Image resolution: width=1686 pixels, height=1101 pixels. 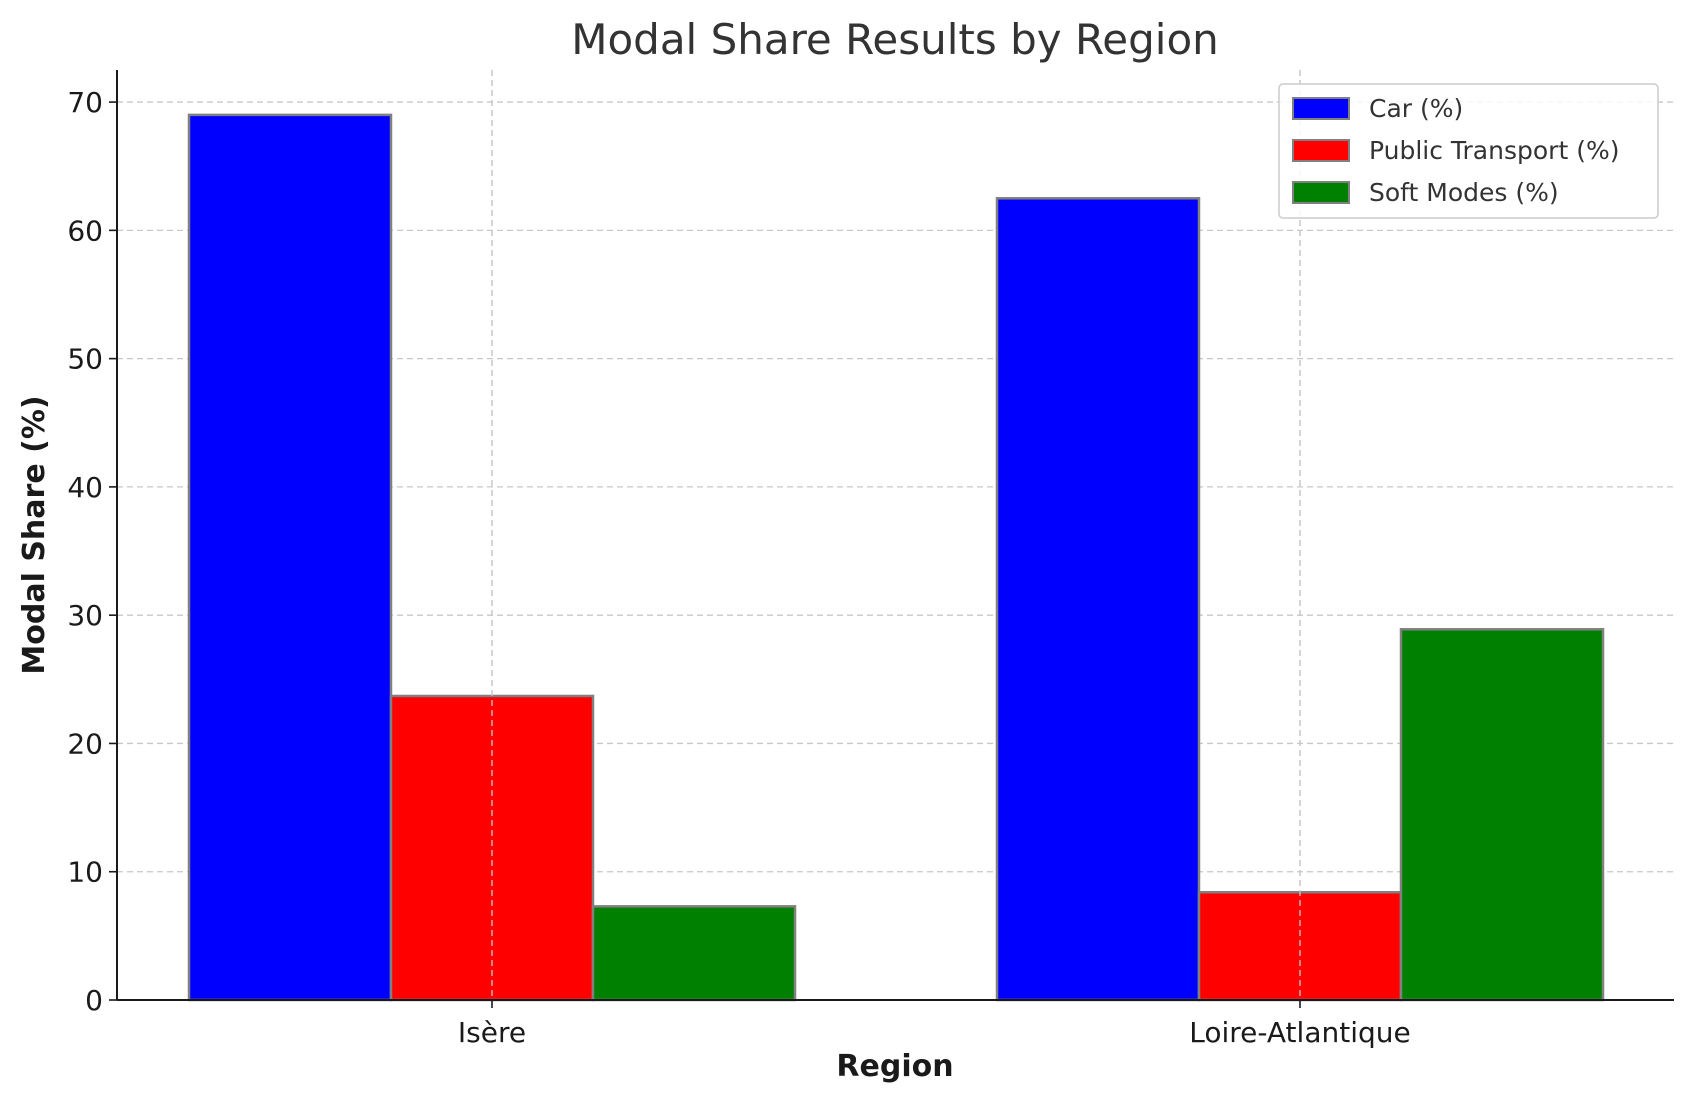 What do you see at coordinates (492, 1032) in the screenshot?
I see `x-tick-label: Isère` at bounding box center [492, 1032].